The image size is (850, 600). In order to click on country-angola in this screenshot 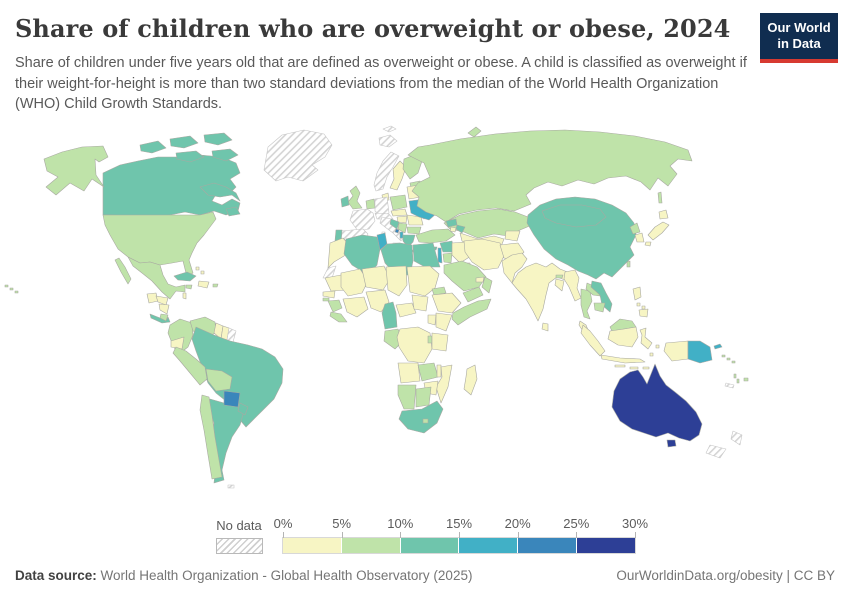, I will do `click(409, 373)`.